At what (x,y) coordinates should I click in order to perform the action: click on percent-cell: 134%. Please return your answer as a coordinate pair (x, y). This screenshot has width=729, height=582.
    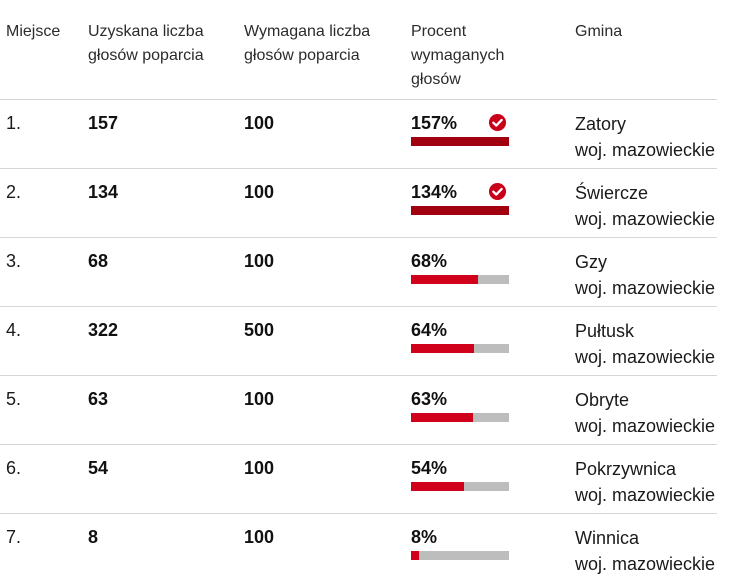
    Looking at the image, I should click on (461, 198).